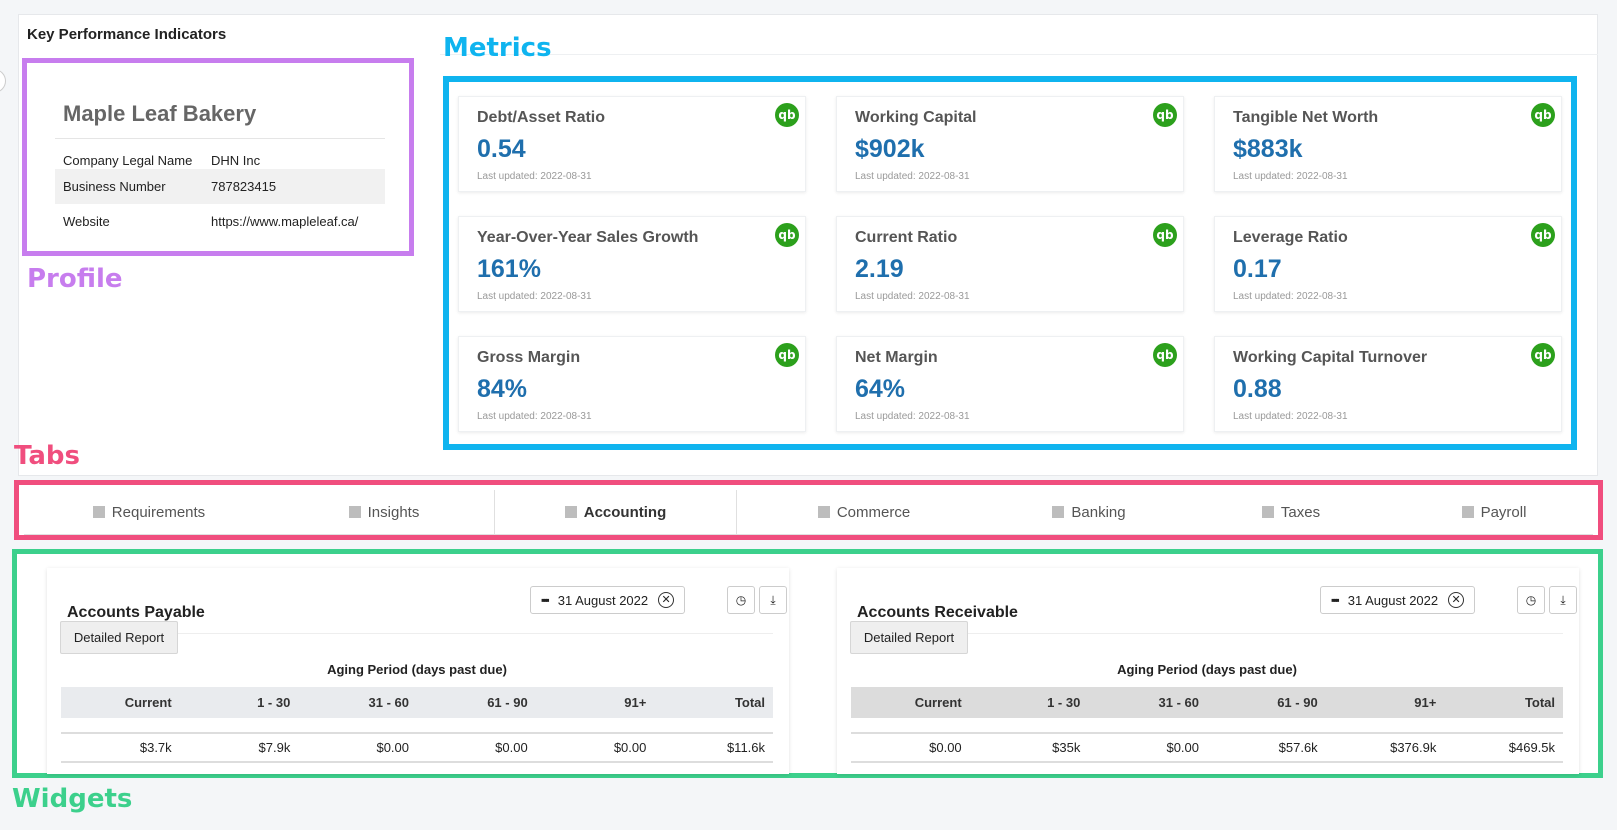 This screenshot has width=1617, height=830. What do you see at coordinates (501, 149) in the screenshot?
I see `metric-value: 0.54` at bounding box center [501, 149].